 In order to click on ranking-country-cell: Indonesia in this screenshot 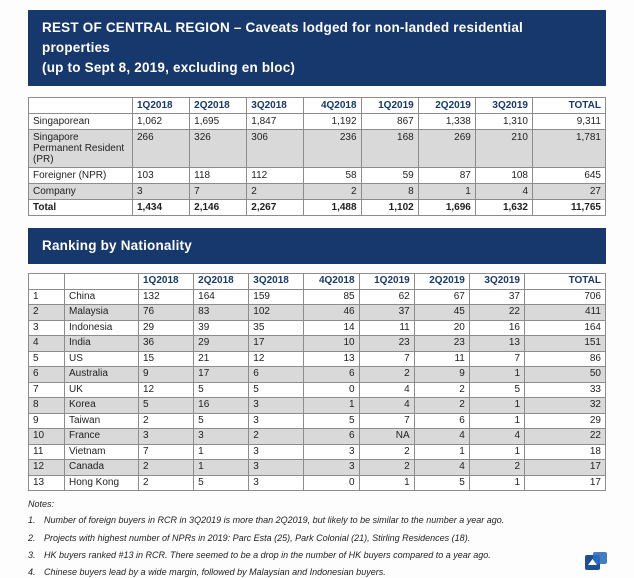, I will do `click(101, 327)`.